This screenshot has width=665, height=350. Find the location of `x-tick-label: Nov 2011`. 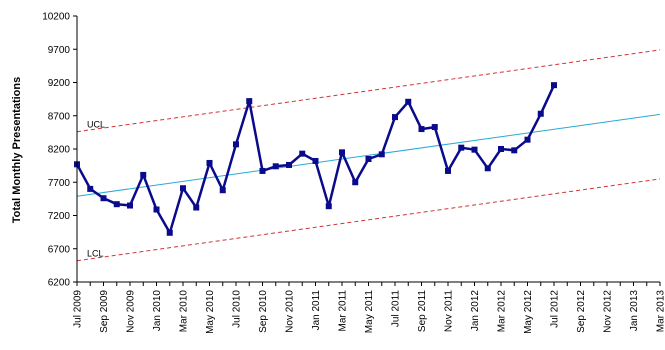

x-tick-label: Nov 2011 is located at coordinates (449, 311).